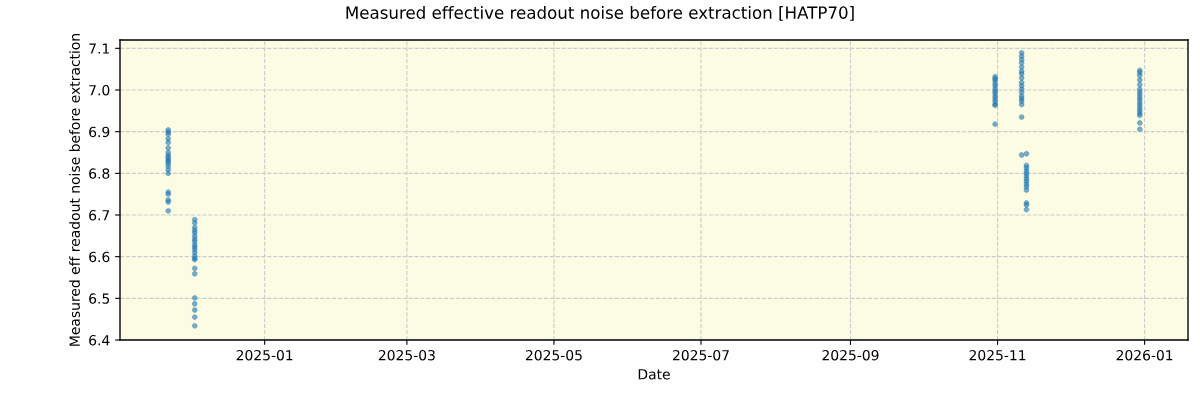  What do you see at coordinates (99, 340) in the screenshot?
I see `y-tick-label: 6.4` at bounding box center [99, 340].